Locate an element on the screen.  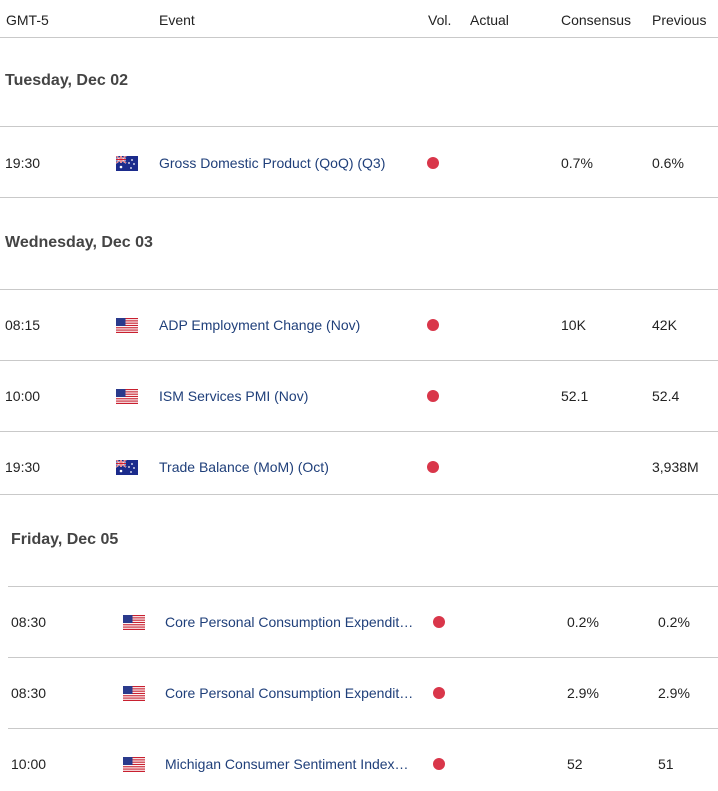
consensus-value: 10K is located at coordinates (573, 325).